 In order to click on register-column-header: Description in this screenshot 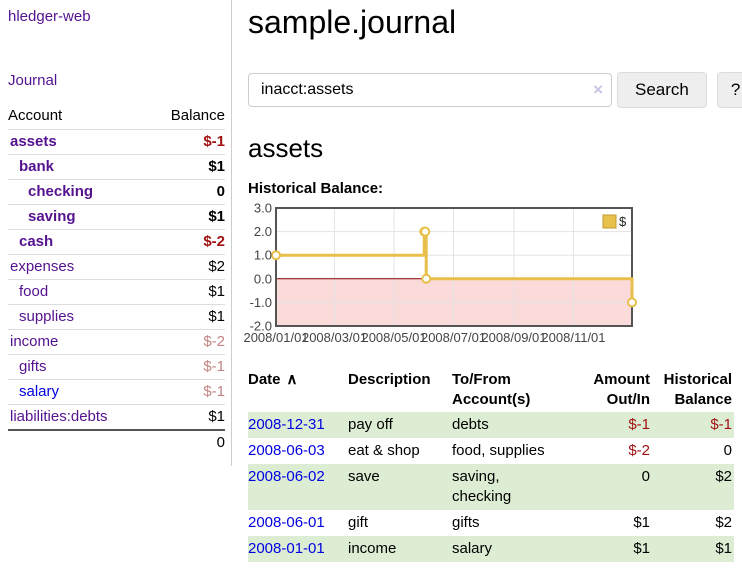, I will do `click(400, 390)`.